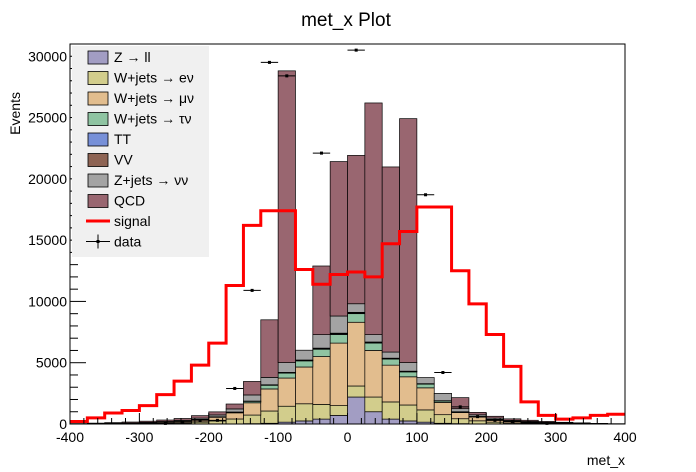  Describe the element at coordinates (625, 437) in the screenshot. I see `x-tick-label-8: 400` at that location.